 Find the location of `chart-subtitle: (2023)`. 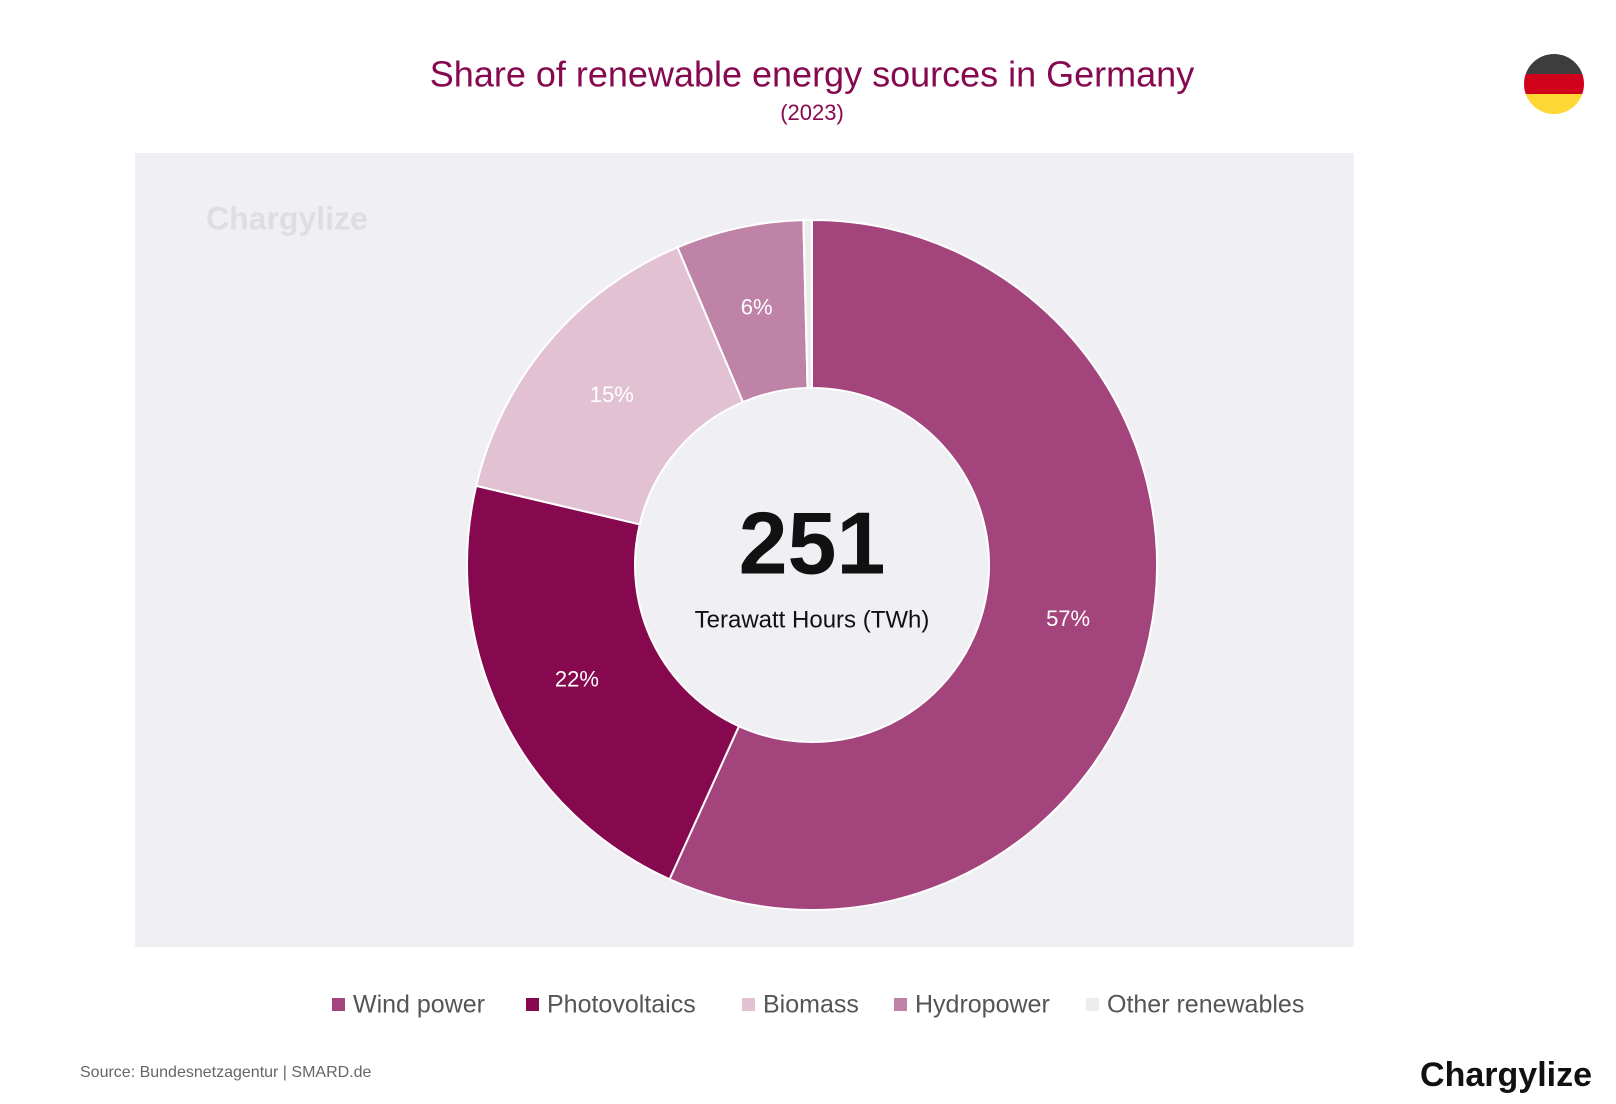

chart-subtitle: (2023) is located at coordinates (812, 112).